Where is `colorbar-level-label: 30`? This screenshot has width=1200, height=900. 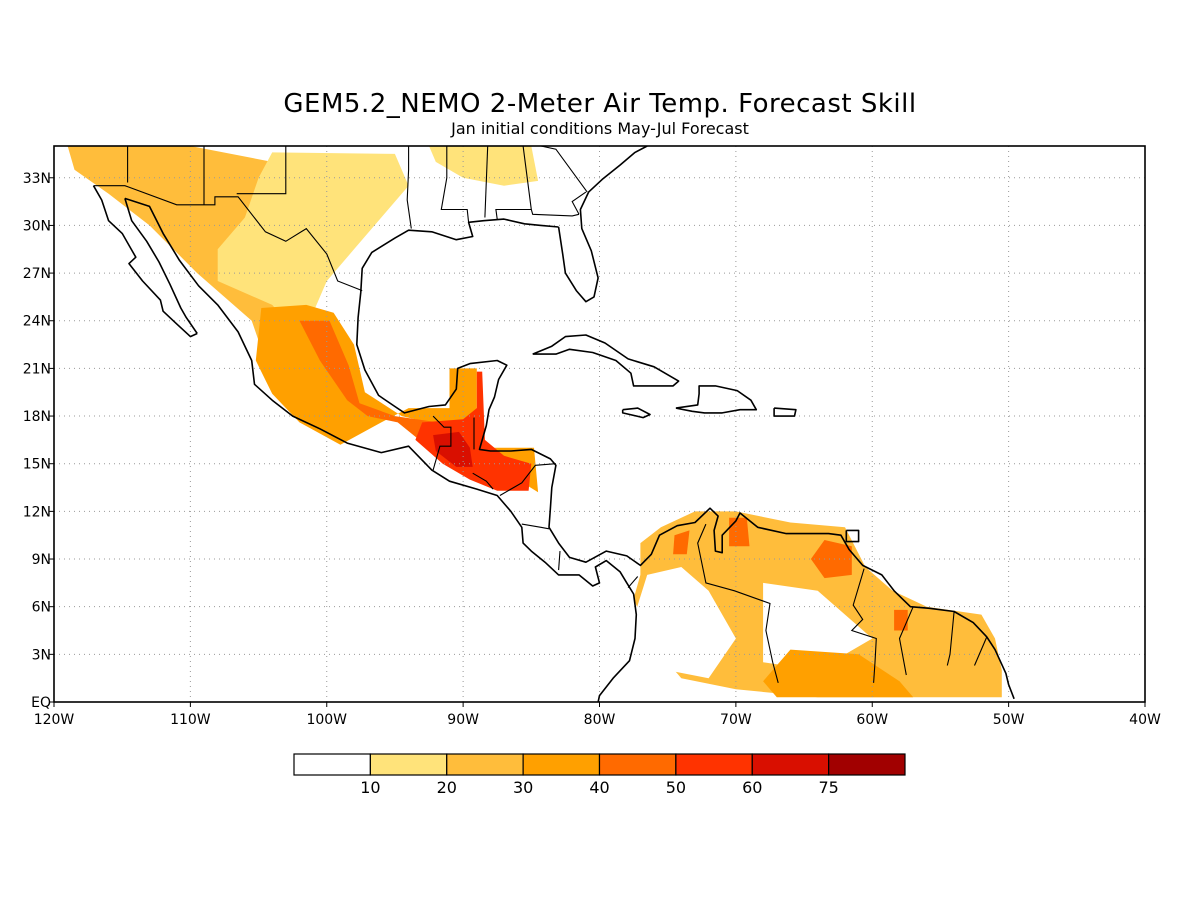
colorbar-level-label: 30 is located at coordinates (523, 787).